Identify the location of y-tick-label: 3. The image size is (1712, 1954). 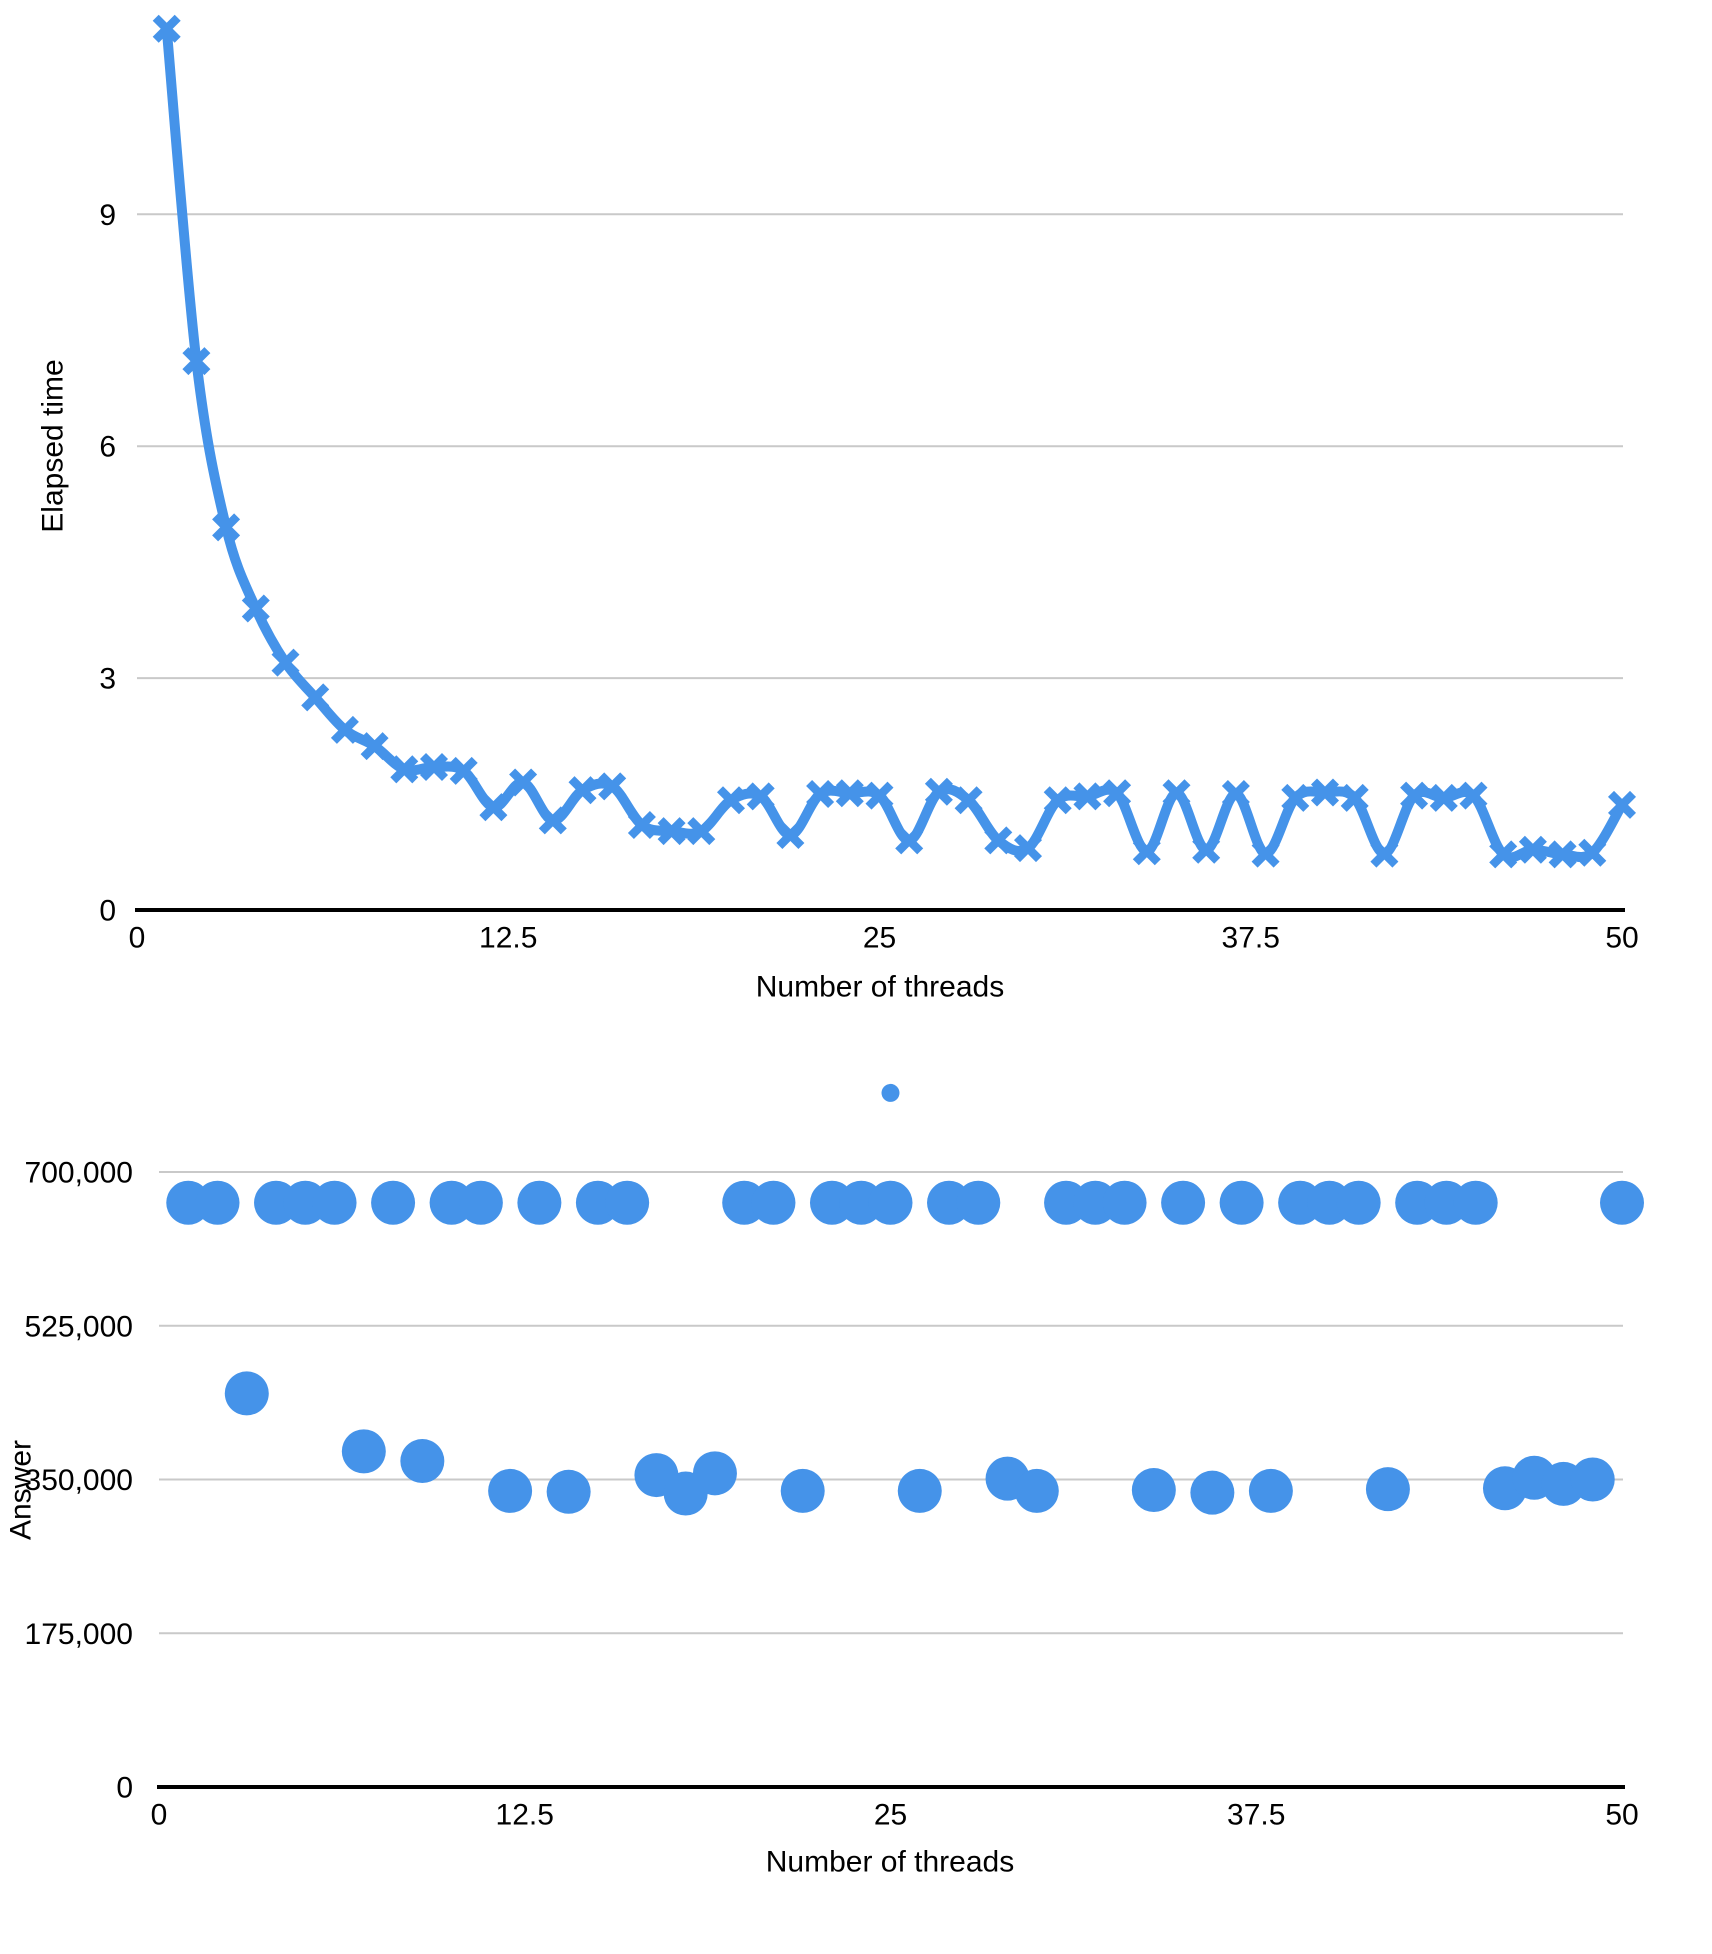
(107, 679).